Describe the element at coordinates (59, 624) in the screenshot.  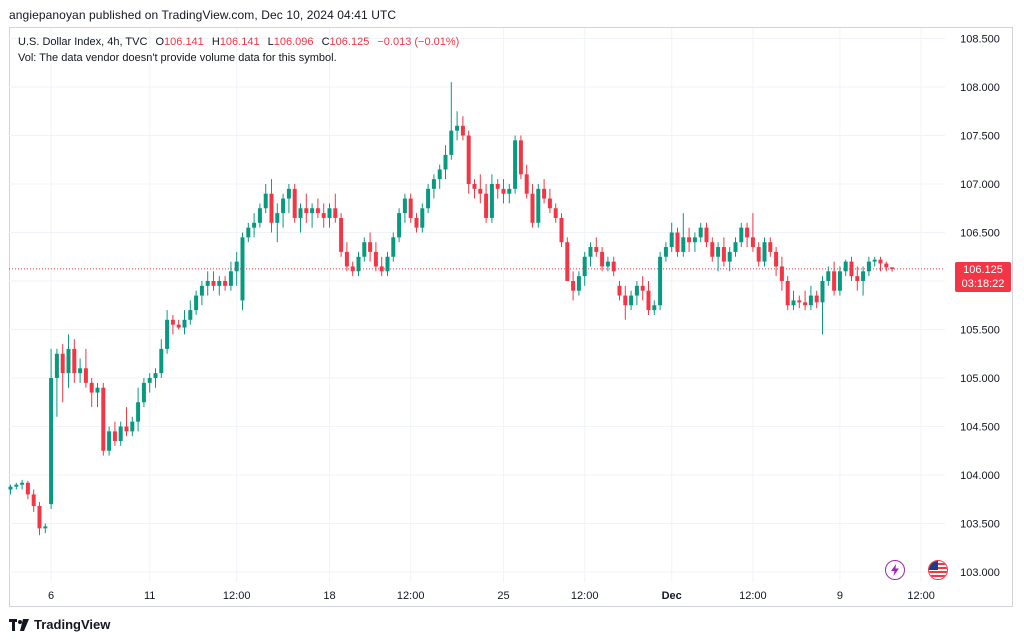
I see `tradingview-footer: TradingView` at that location.